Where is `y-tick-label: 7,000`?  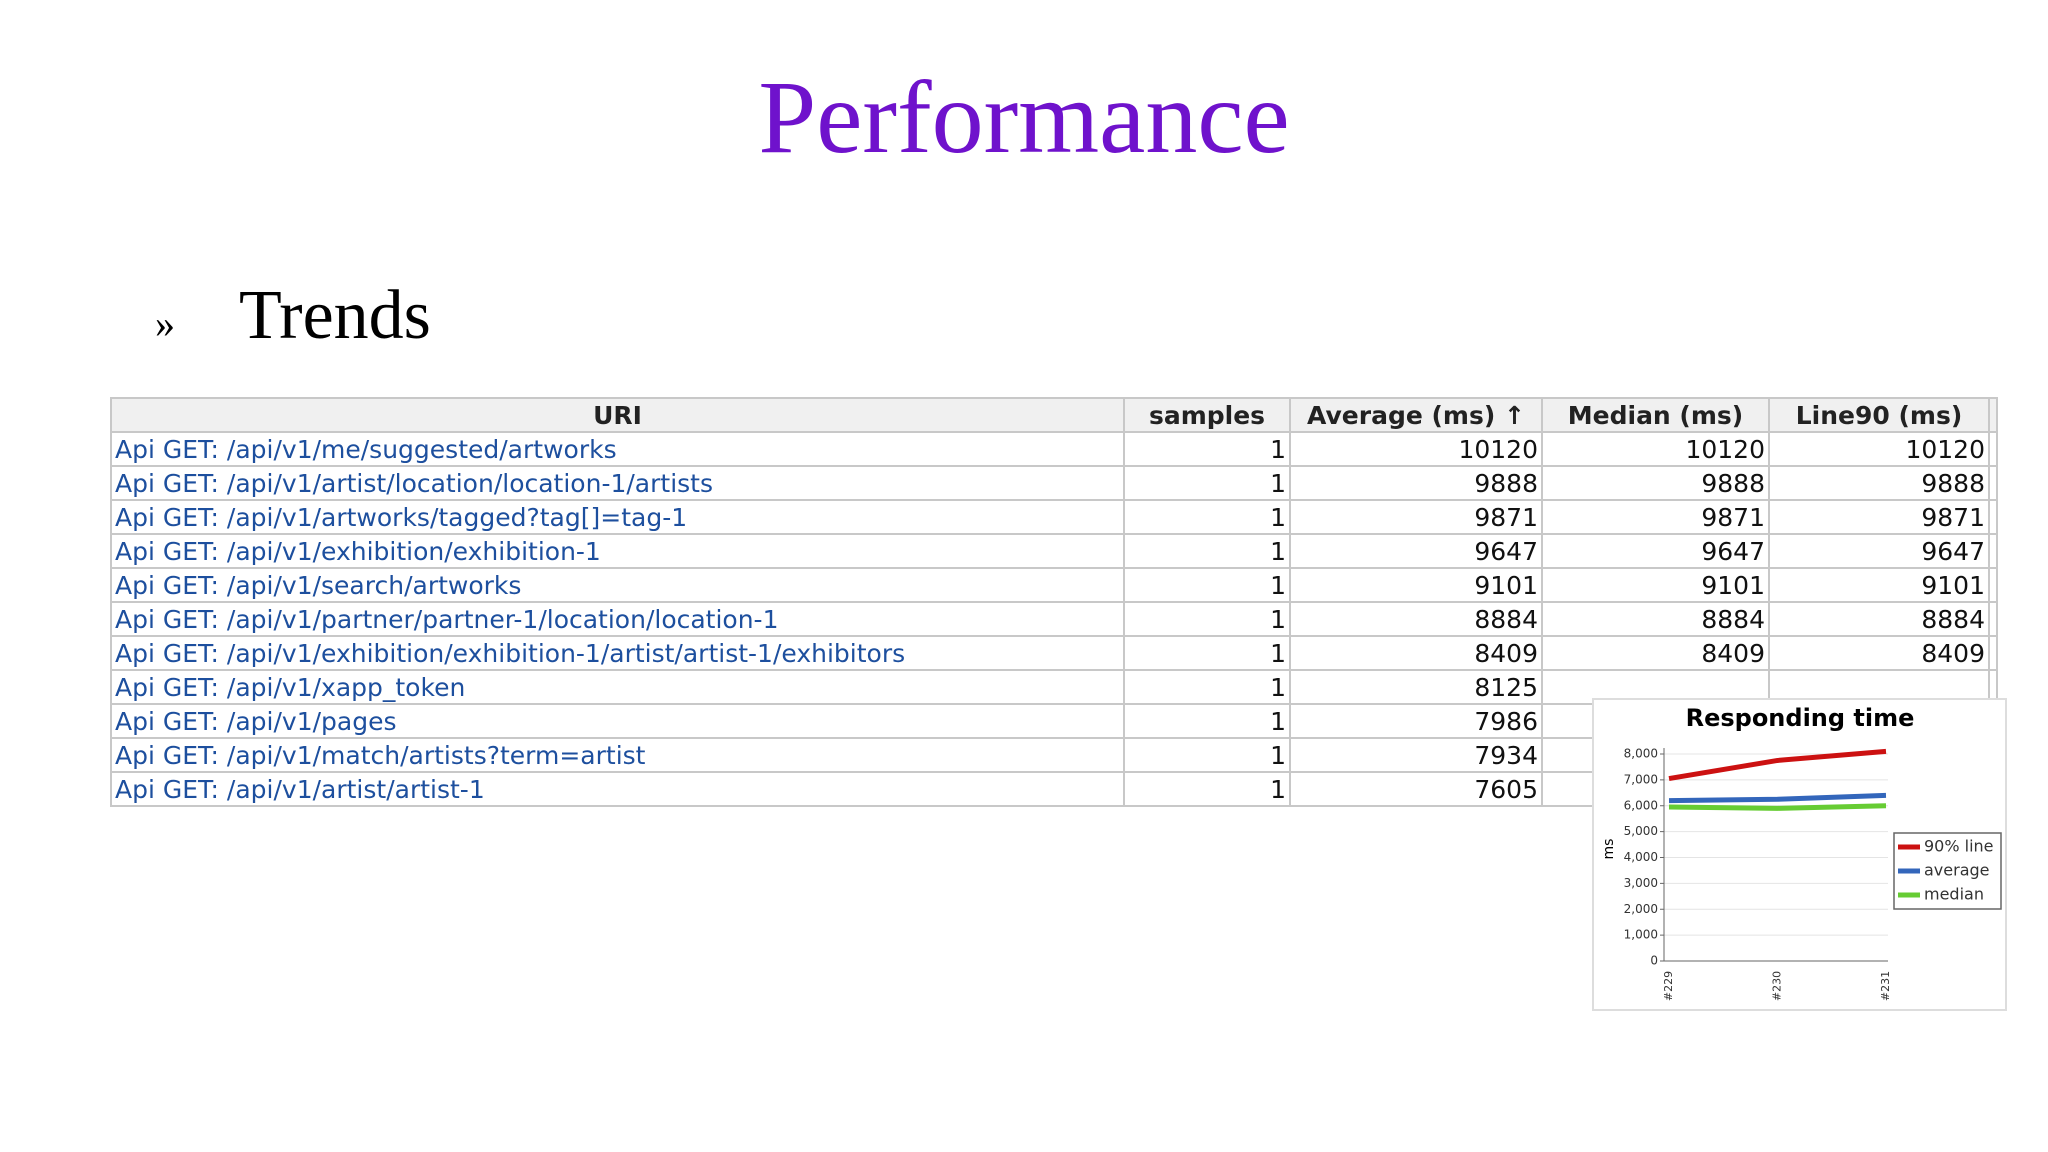
y-tick-label: 7,000 is located at coordinates (1641, 779).